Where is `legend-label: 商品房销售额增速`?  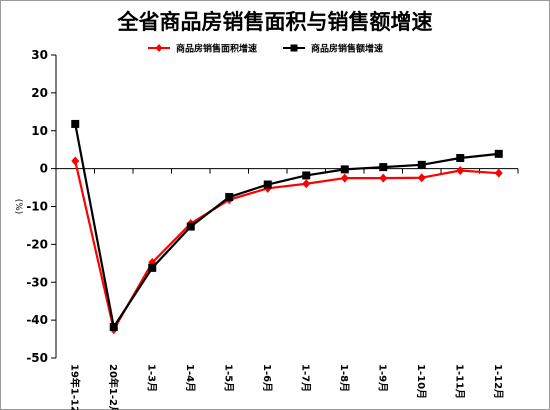
legend-label: 商品房销售额增速 is located at coordinates (347, 49).